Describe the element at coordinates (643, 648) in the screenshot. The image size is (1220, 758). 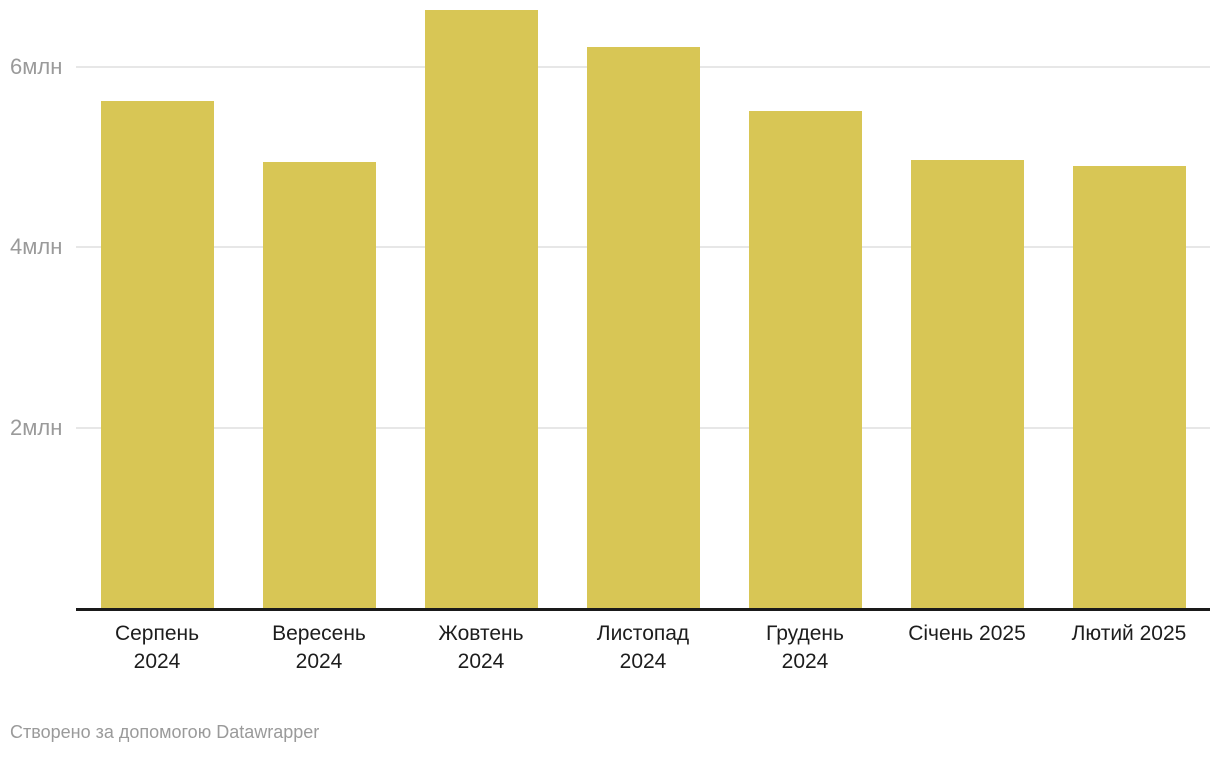
I see `x-tick-label: Листопад 2024` at that location.